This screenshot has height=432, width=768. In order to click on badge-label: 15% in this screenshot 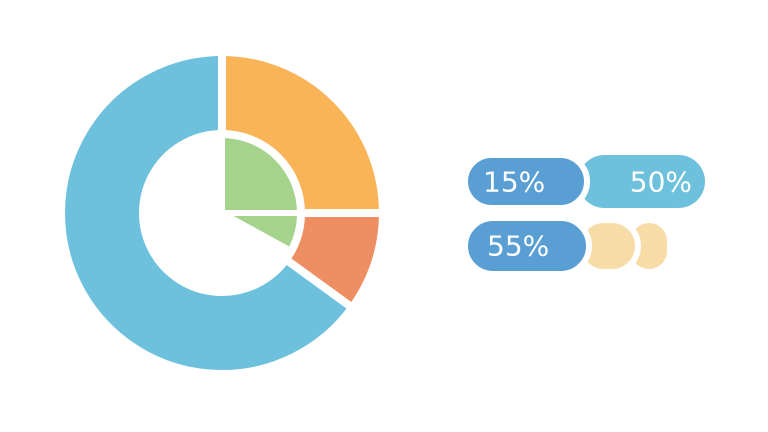, I will do `click(514, 182)`.